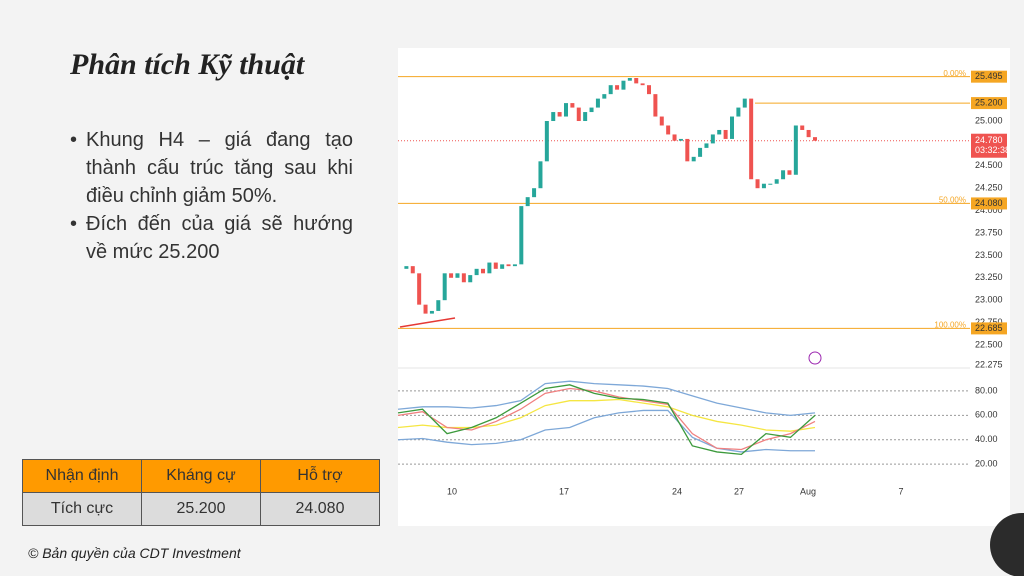 The width and height of the screenshot is (1024, 576). I want to click on y-tick-label: 40.00, so click(986, 439).